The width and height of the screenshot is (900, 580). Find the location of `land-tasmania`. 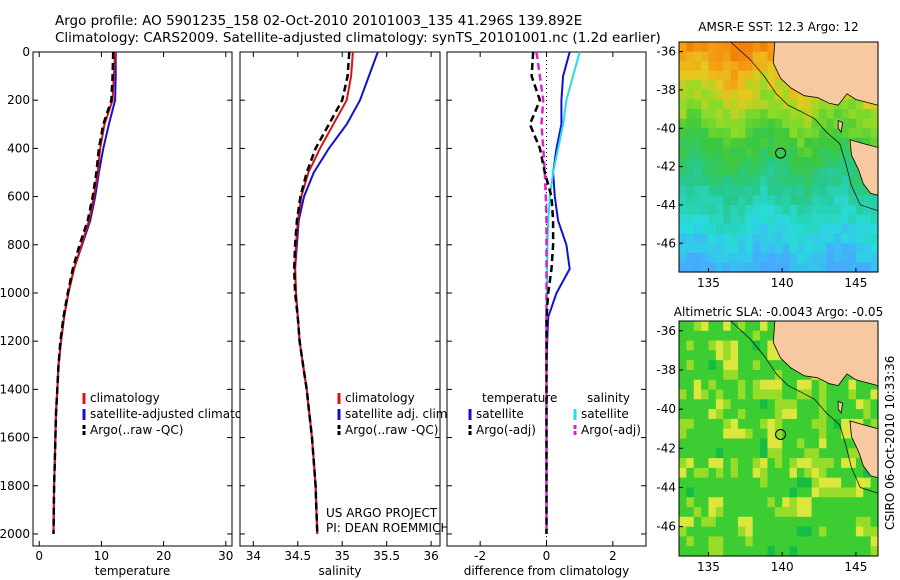

land-tasmania is located at coordinates (864, 449).